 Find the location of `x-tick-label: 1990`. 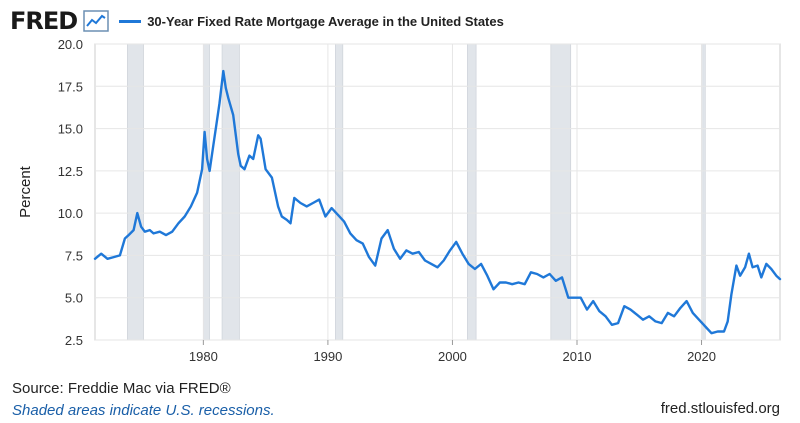

x-tick-label: 1990 is located at coordinates (327, 356).